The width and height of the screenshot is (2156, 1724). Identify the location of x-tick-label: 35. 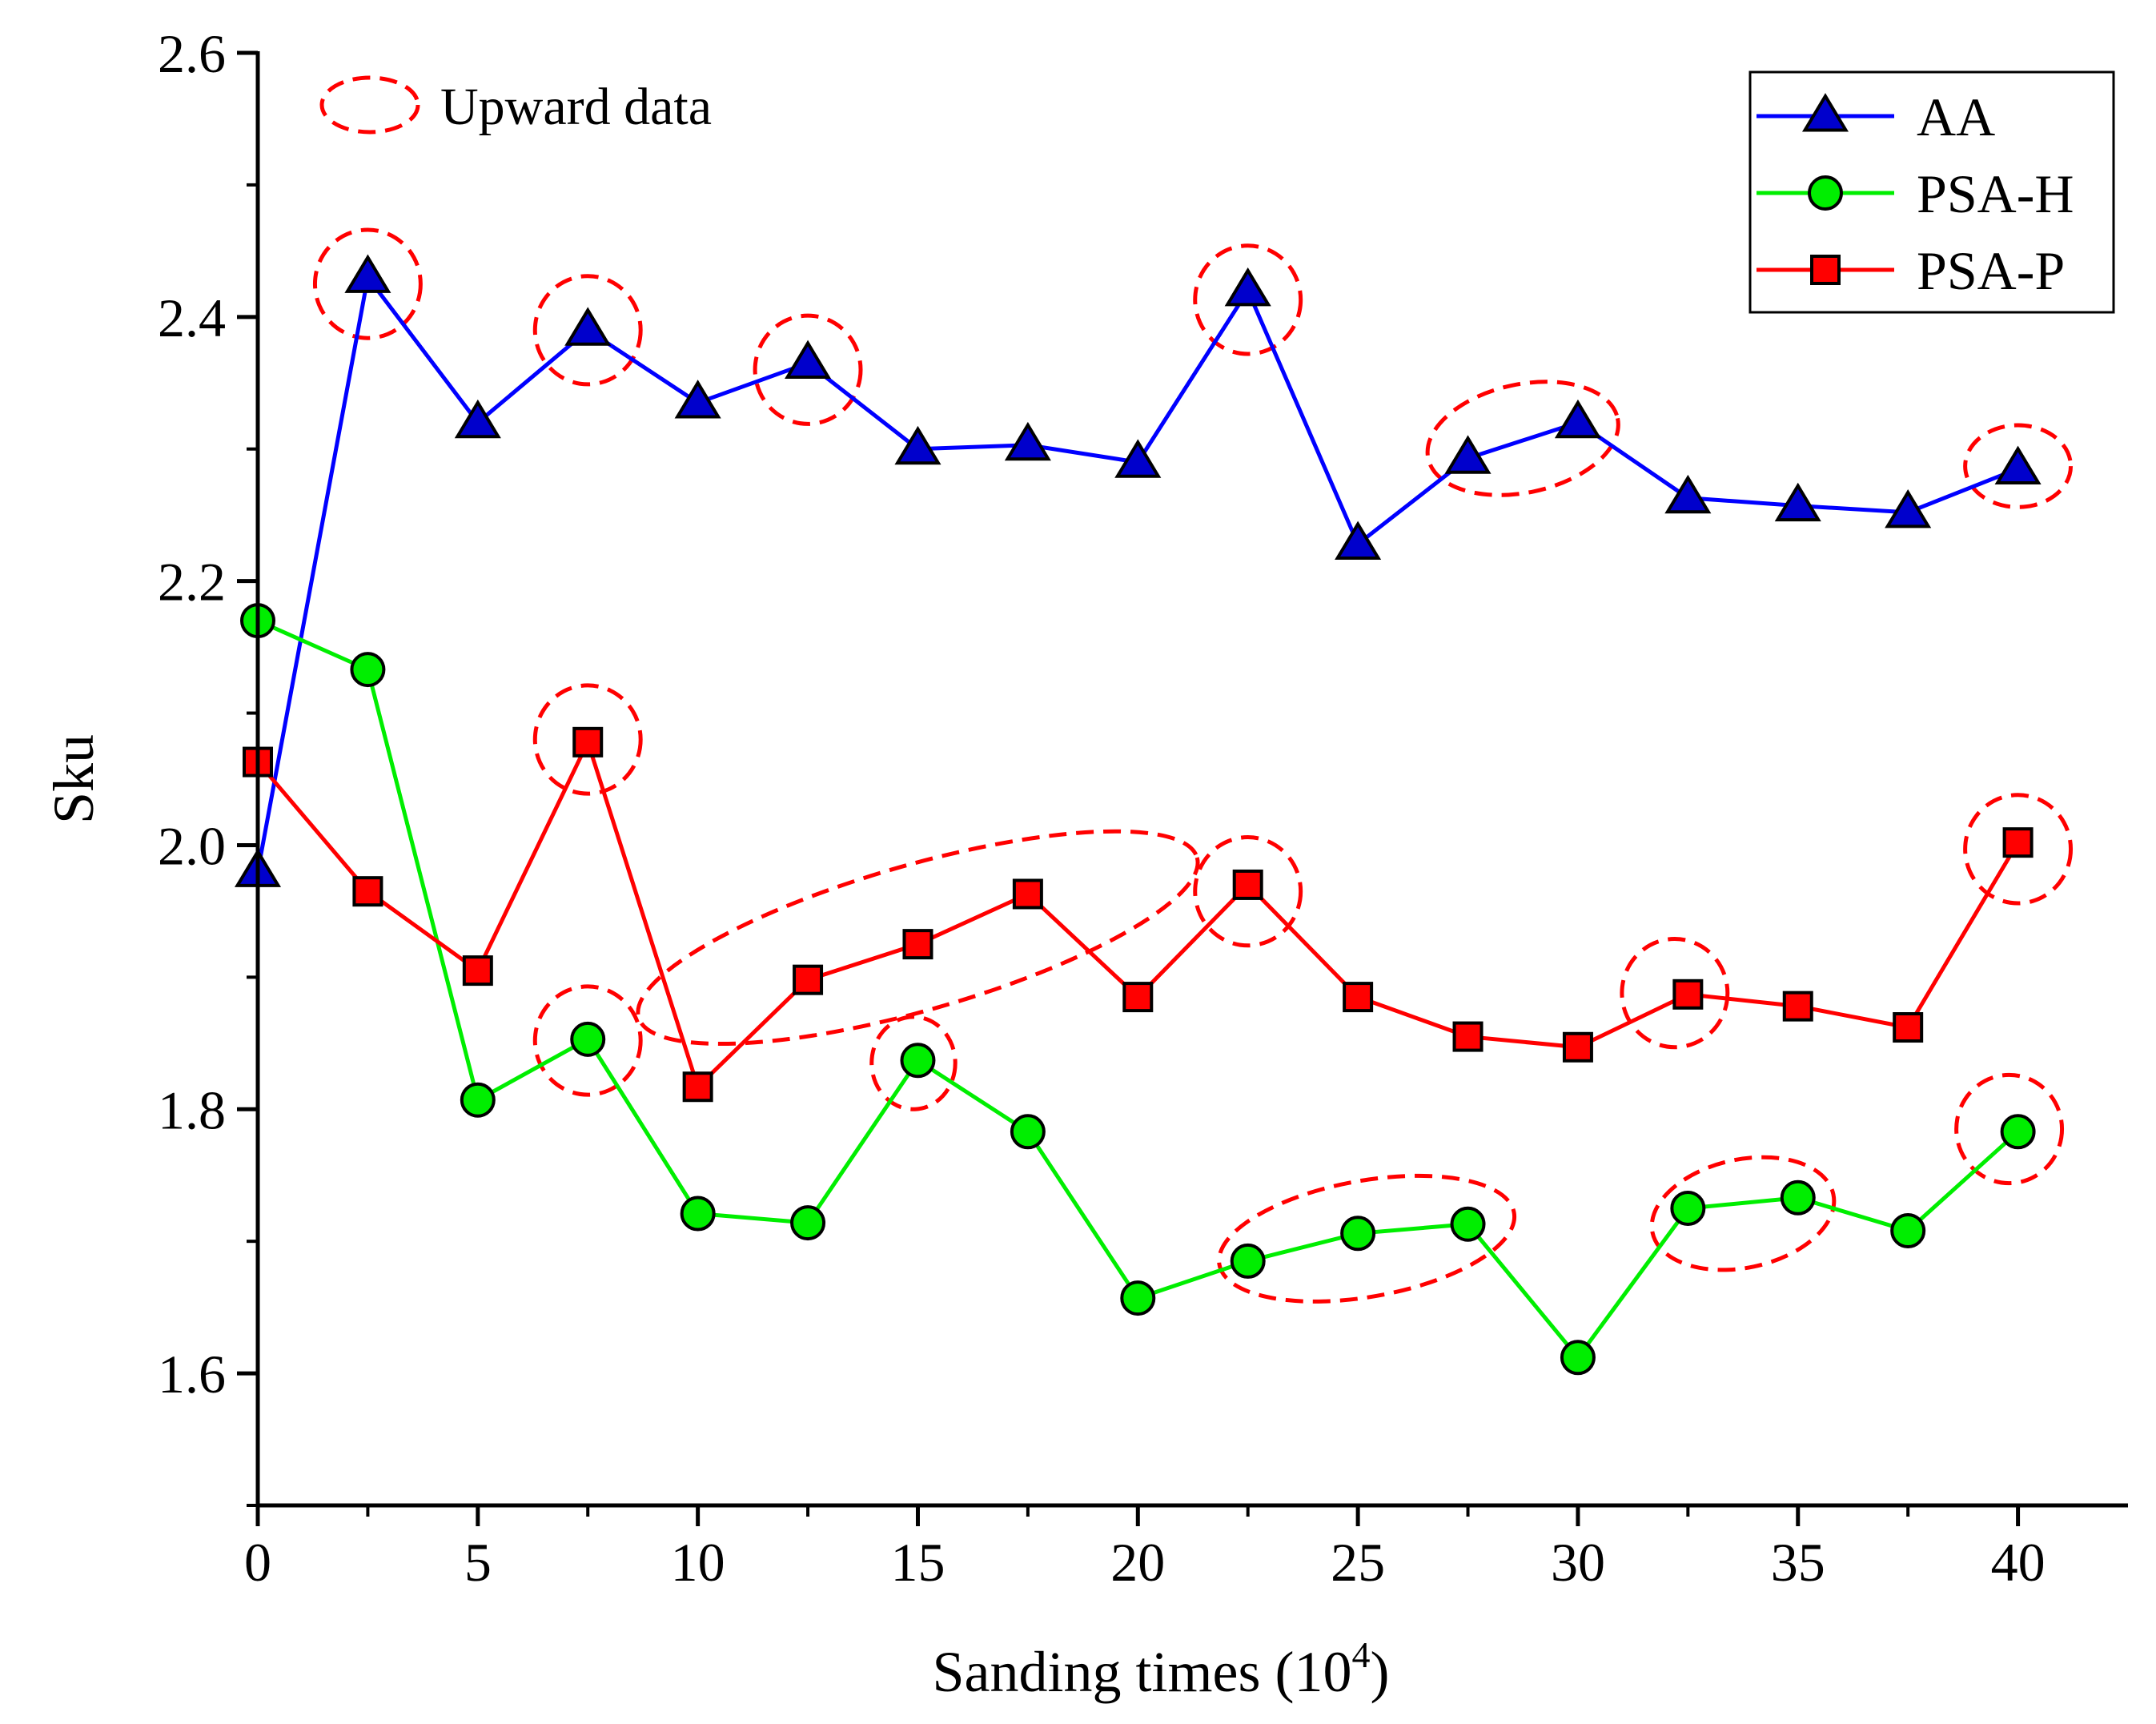
(1798, 1562).